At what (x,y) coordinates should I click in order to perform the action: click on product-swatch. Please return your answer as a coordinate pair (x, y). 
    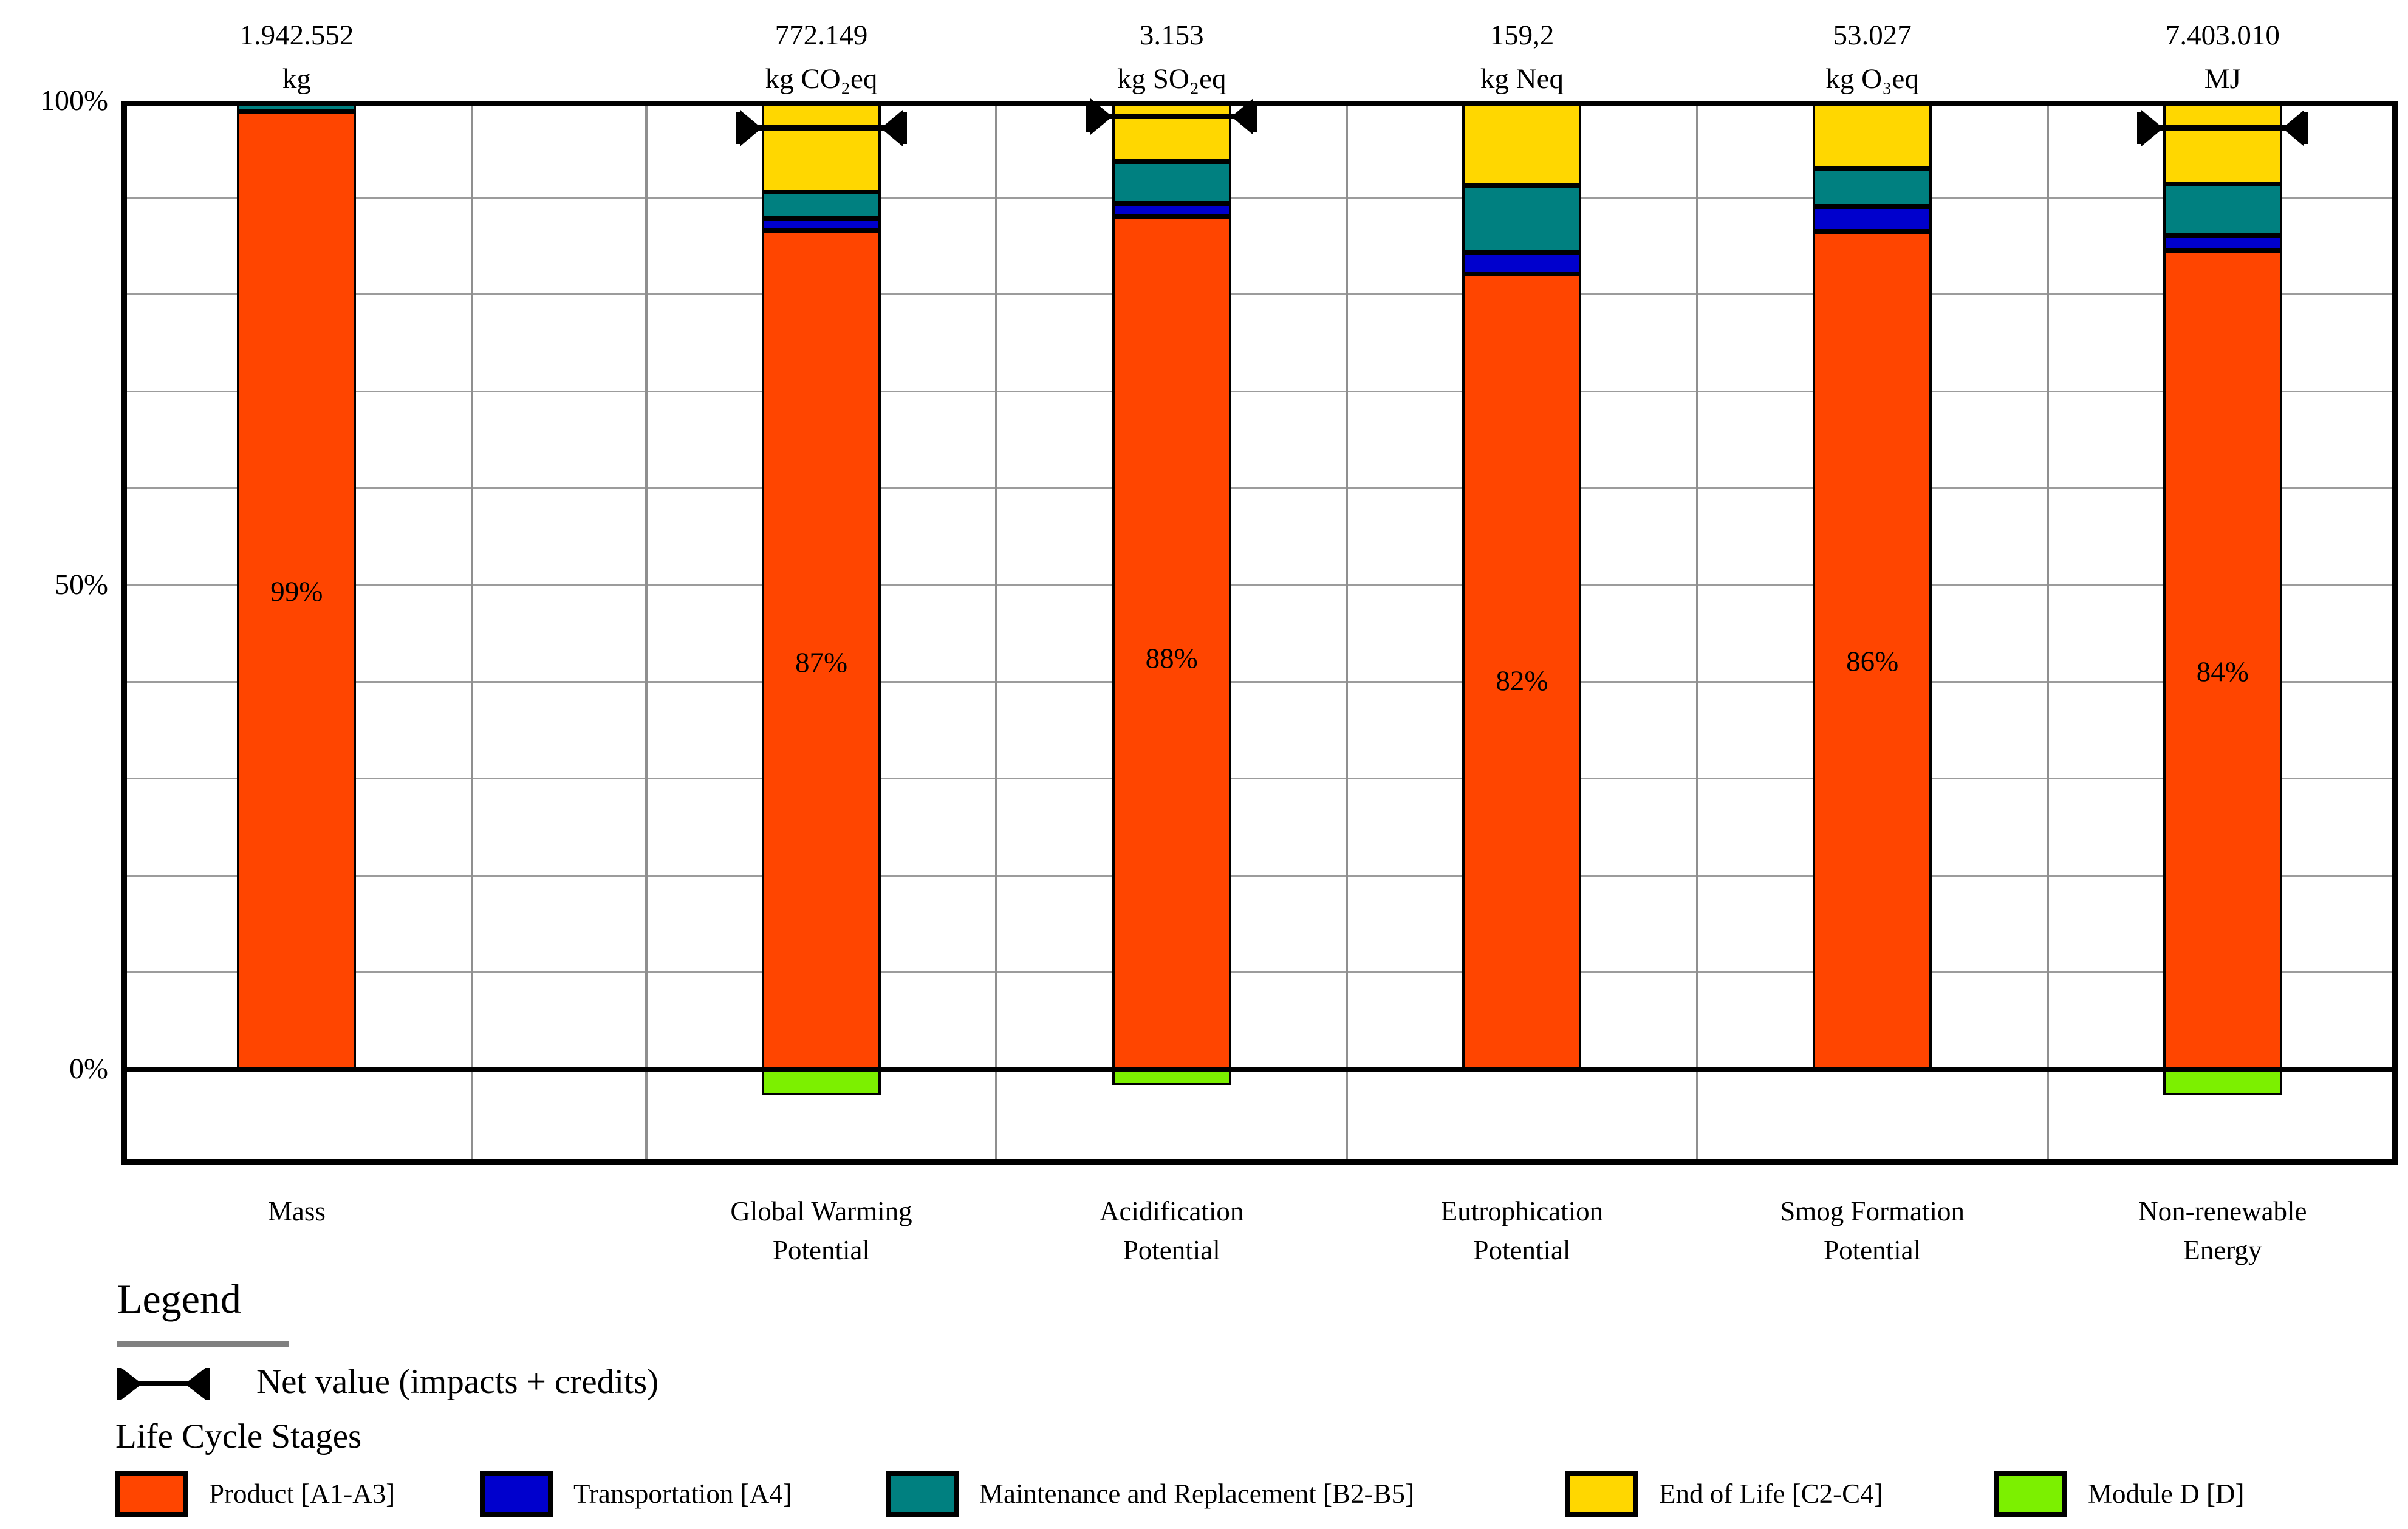
    Looking at the image, I should click on (151, 1494).